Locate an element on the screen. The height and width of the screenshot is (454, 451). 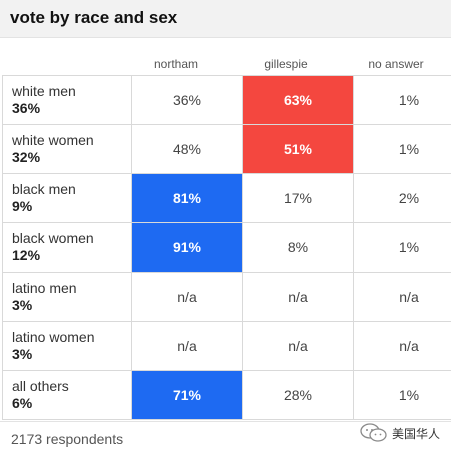
widget-title: vote by race and sex is located at coordinates (93, 18).